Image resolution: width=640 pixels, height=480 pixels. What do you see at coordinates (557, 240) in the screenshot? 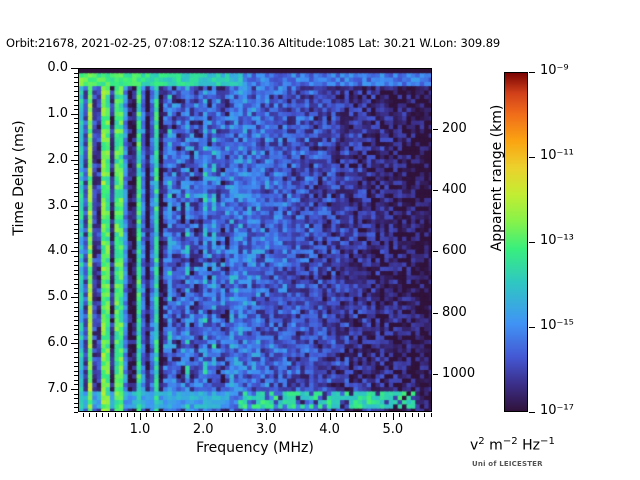
I see `colorbar-tick-label: 10⁻¹³` at bounding box center [557, 240].